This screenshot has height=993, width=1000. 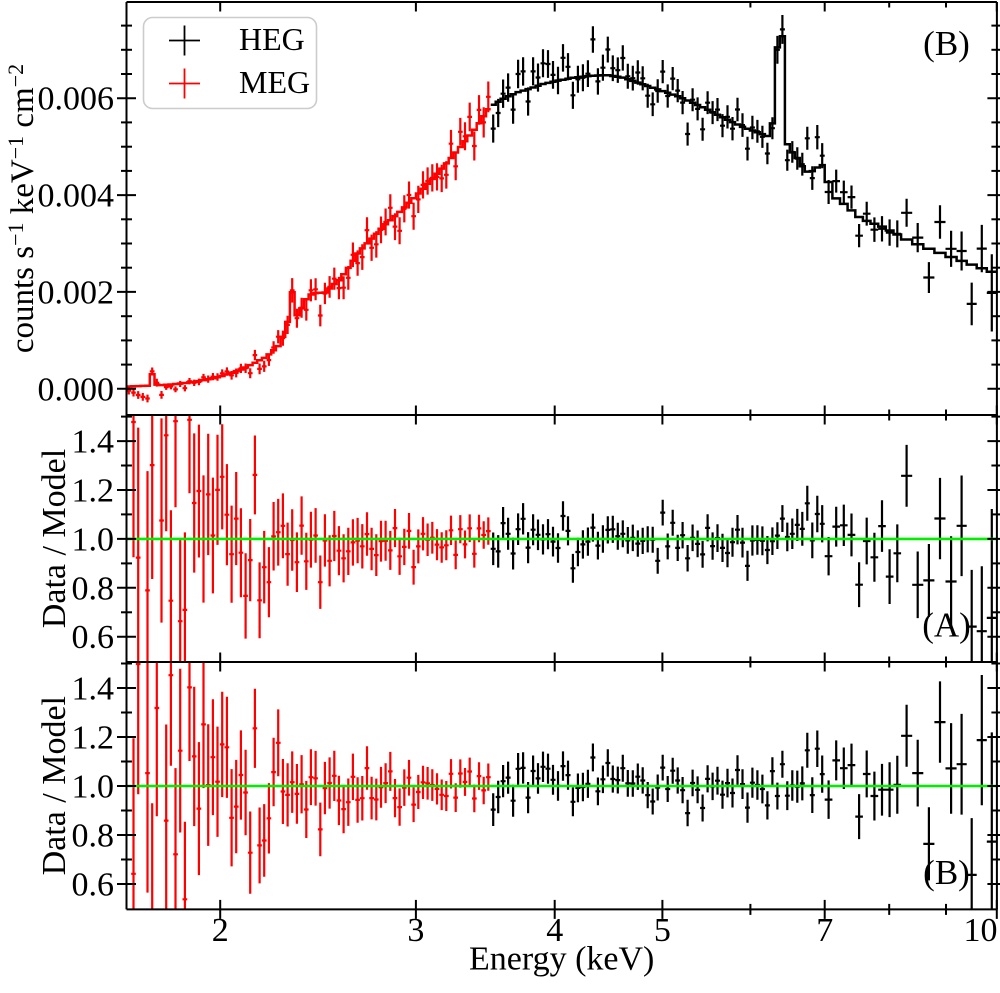 I want to click on svg-text: 0.000, so click(x=76, y=389).